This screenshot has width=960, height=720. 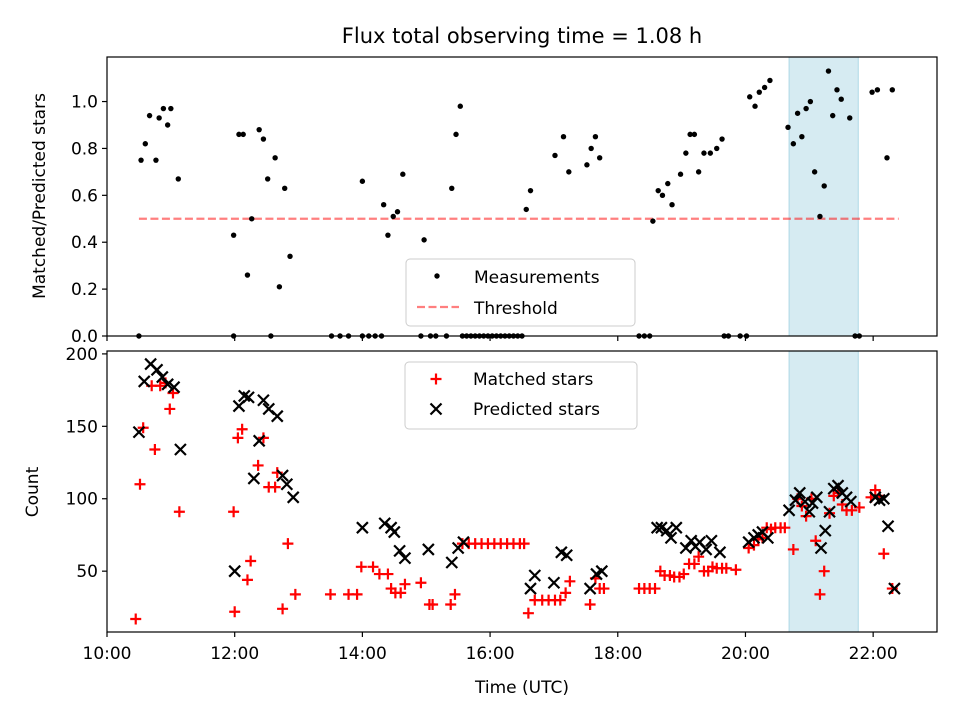 I want to click on y-tick-label: 0.2, so click(x=84, y=290).